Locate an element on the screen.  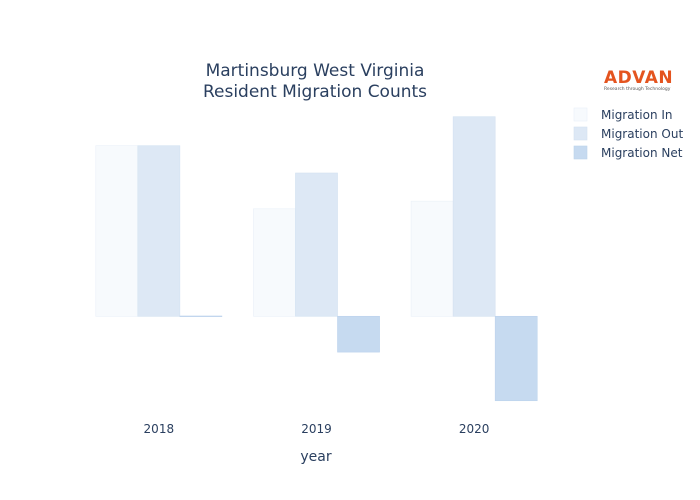
bar-migration-in-2019 is located at coordinates (274, 262).